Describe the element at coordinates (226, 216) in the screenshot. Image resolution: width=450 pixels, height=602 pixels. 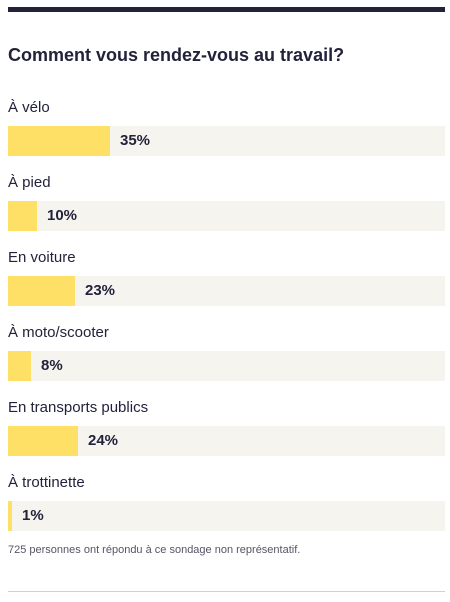
I see `bar-track: 10%` at that location.